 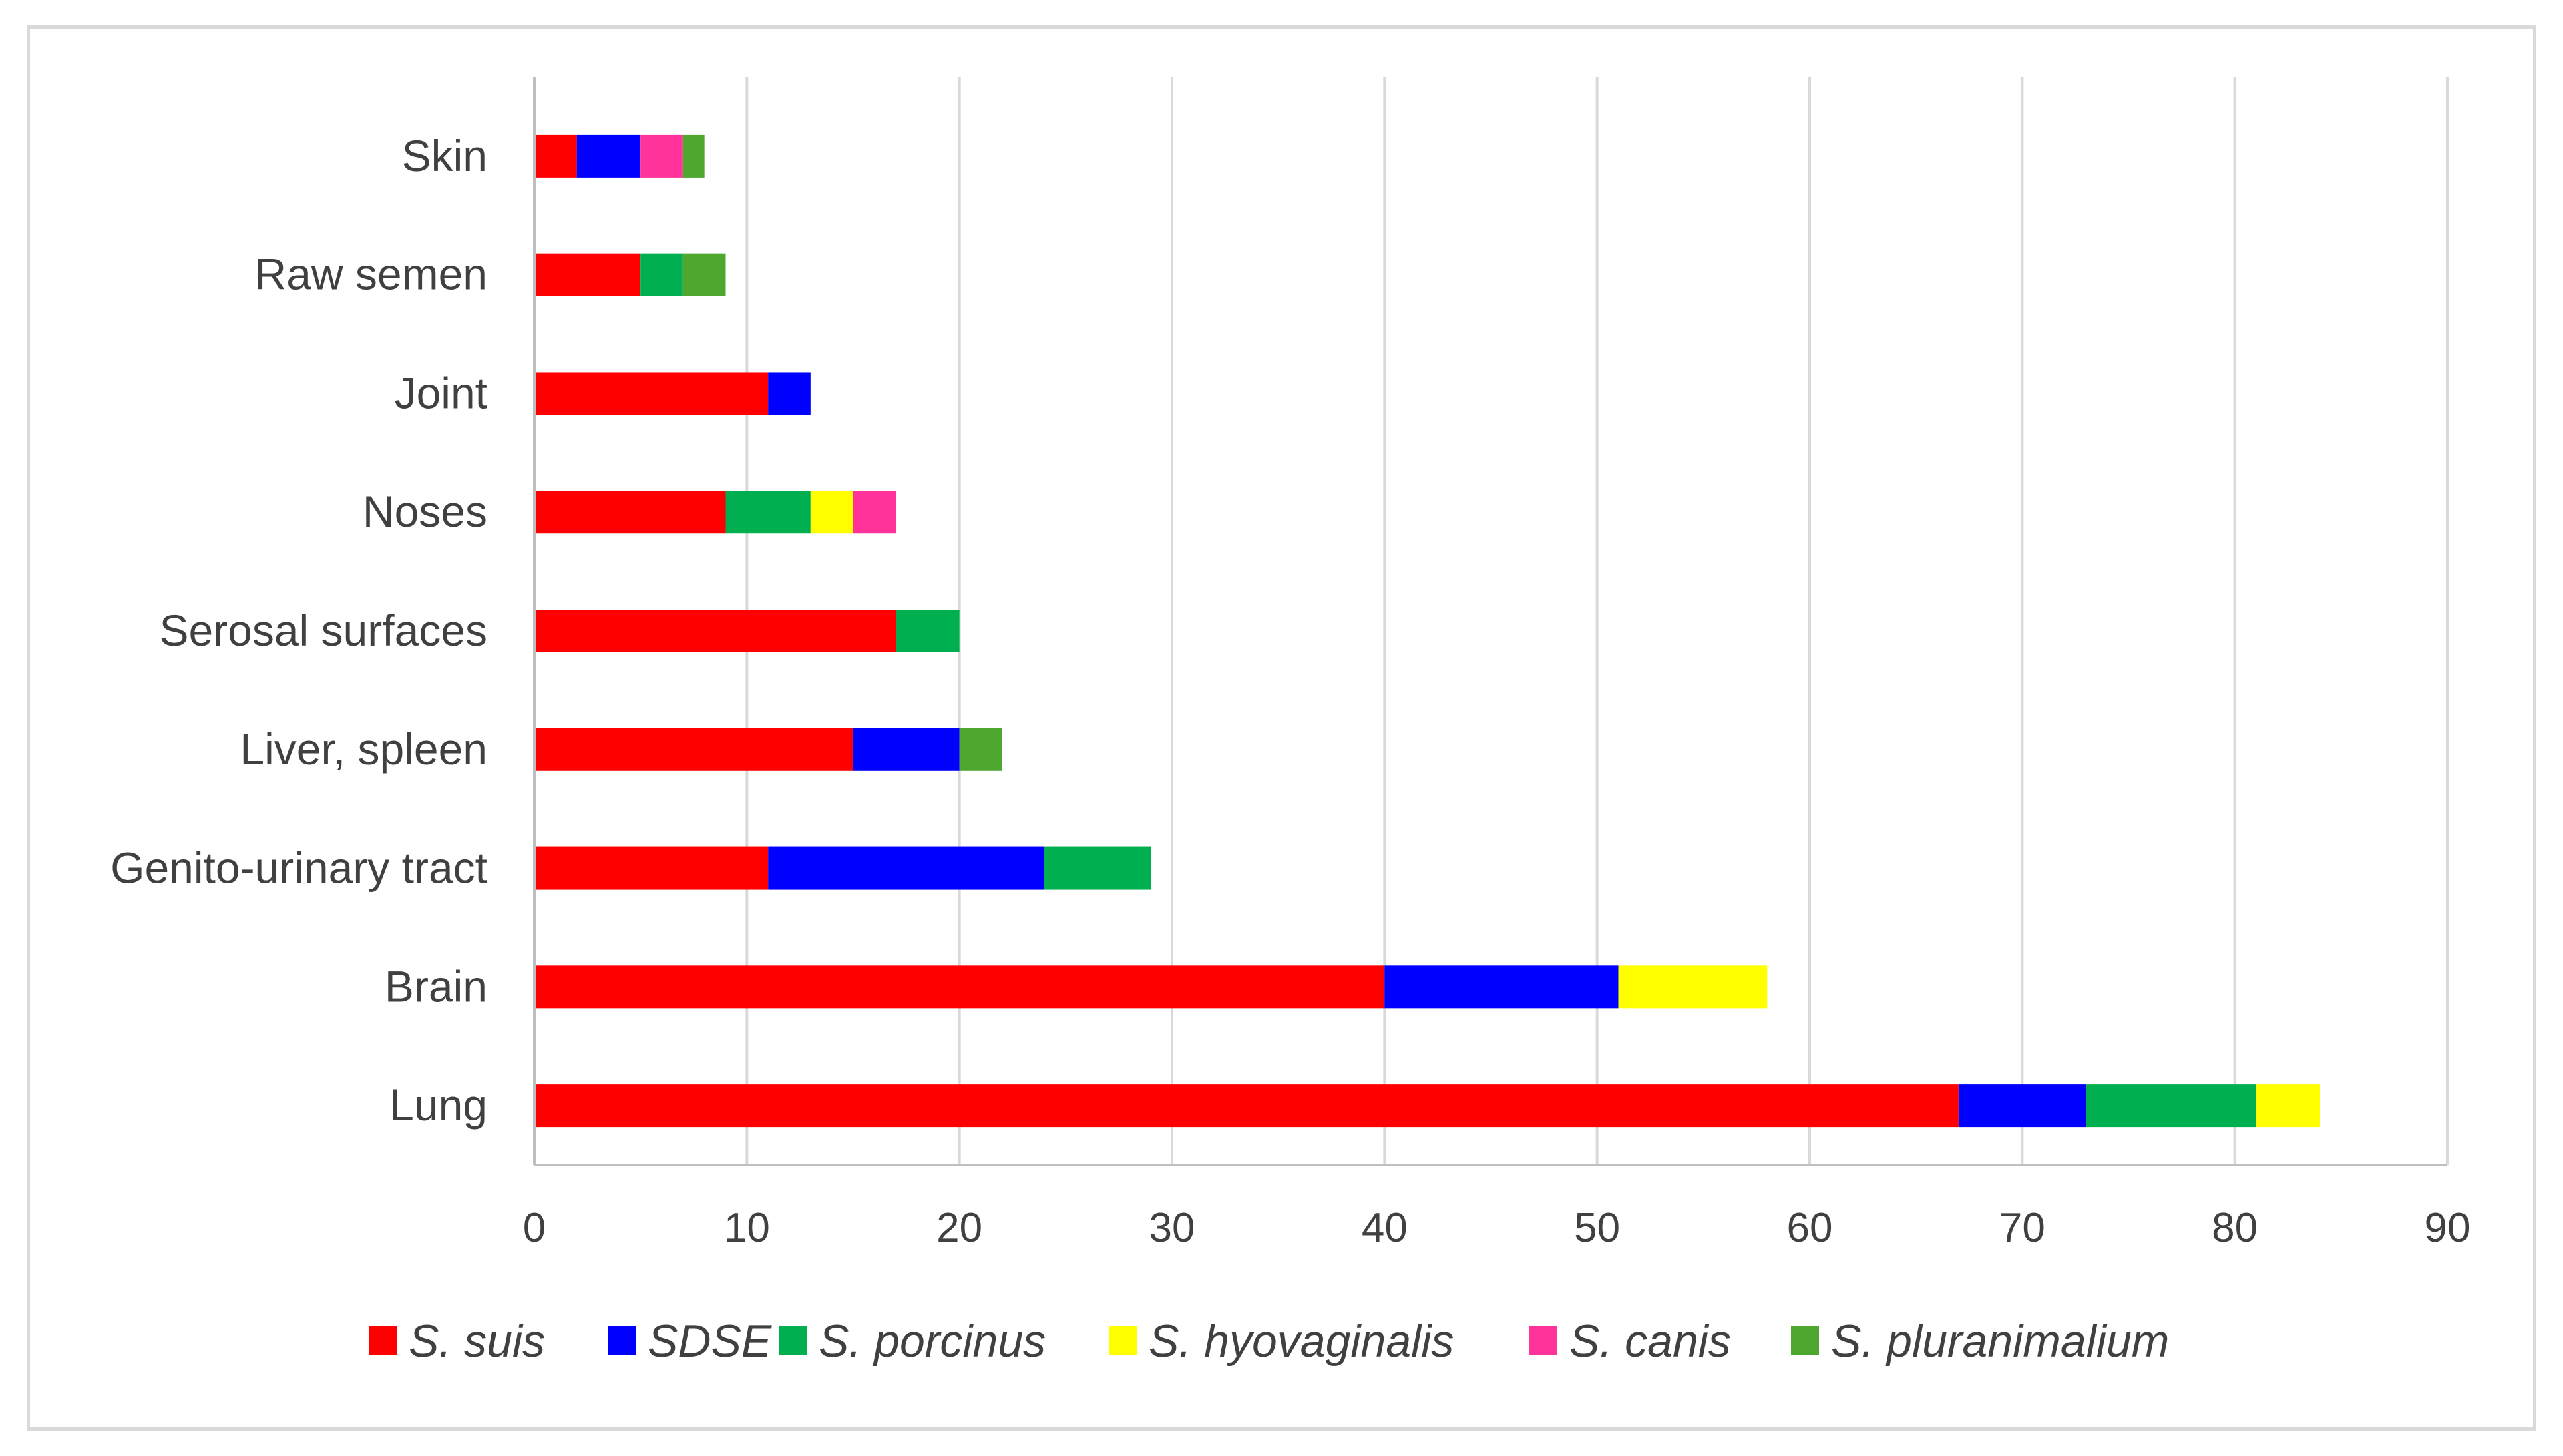 I want to click on legend-label: S. suis, so click(x=477, y=1341).